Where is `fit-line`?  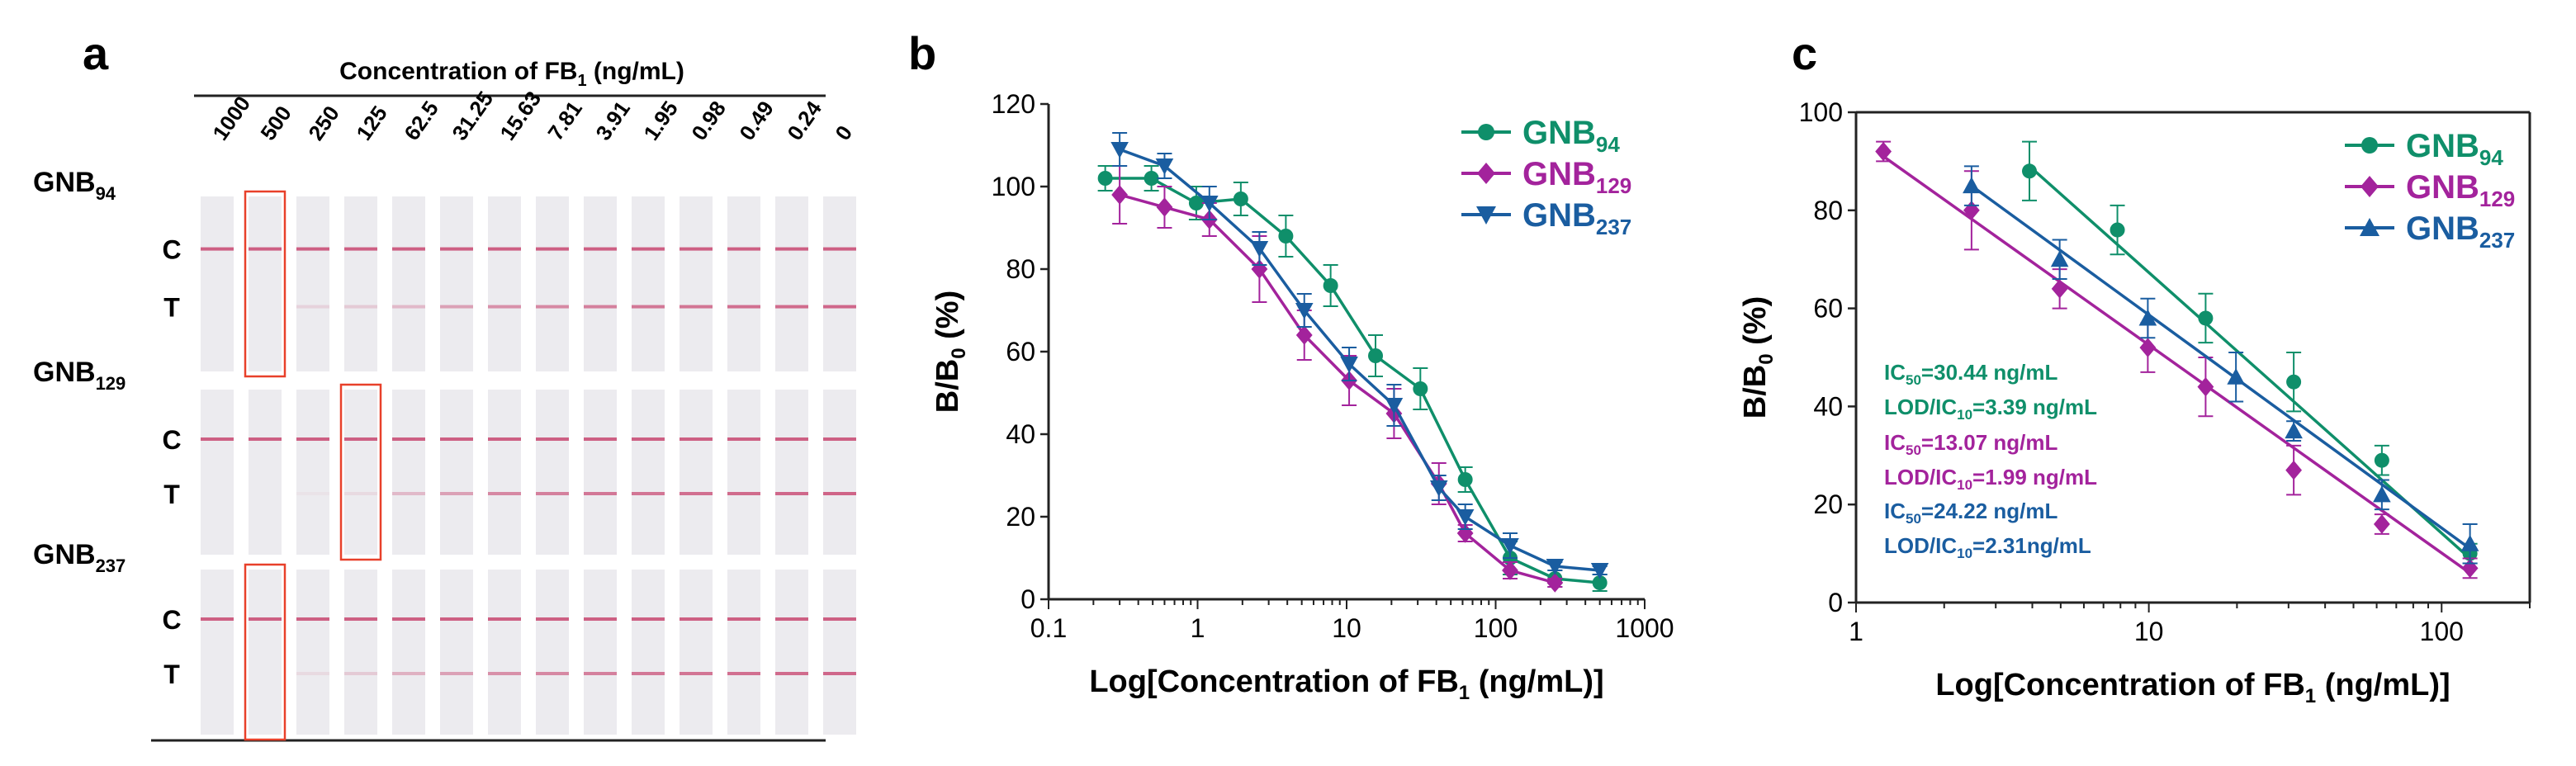 fit-line is located at coordinates (2220, 368).